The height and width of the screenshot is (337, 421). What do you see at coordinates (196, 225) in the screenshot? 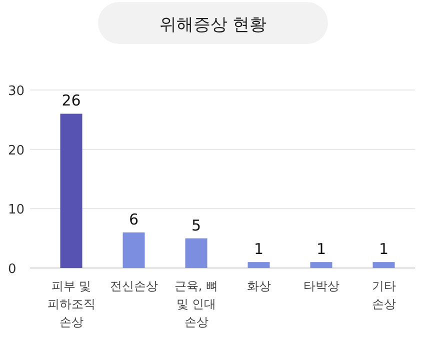
I see `data-label: 5` at bounding box center [196, 225].